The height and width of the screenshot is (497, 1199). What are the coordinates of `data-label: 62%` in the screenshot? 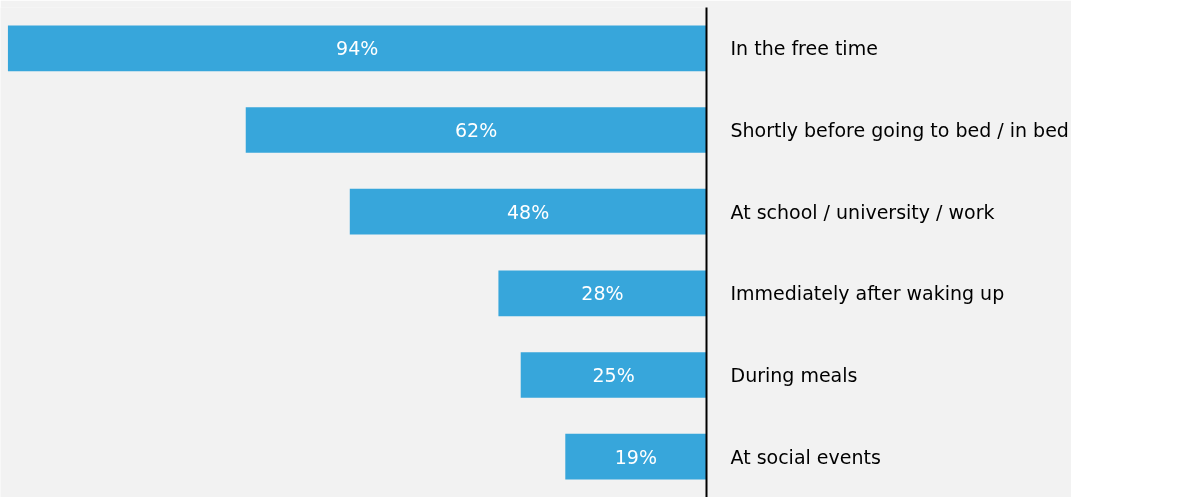 It's located at (476, 130).